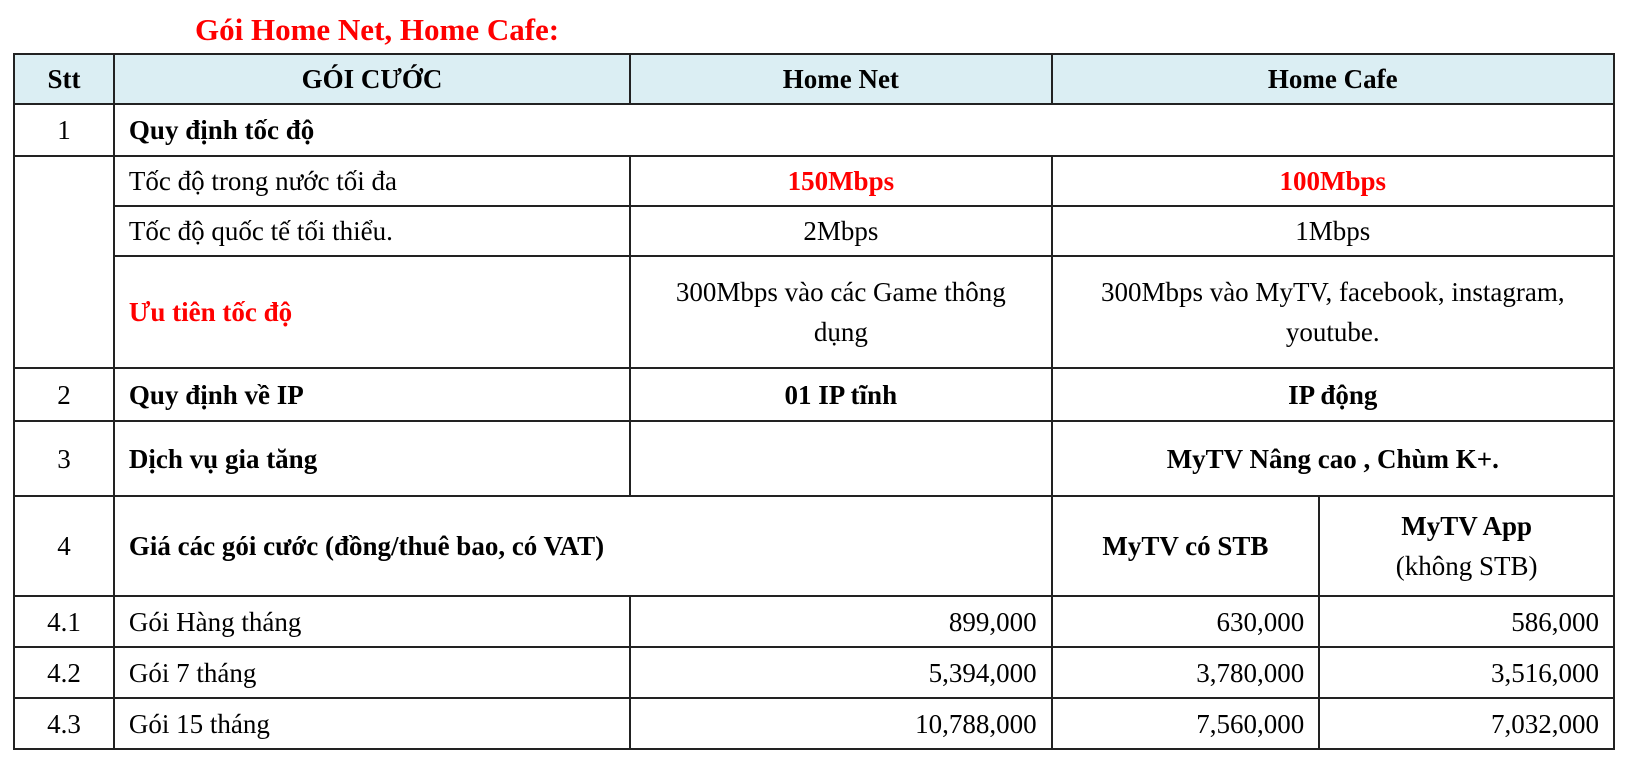 This screenshot has width=1637, height=769. I want to click on home-net-value: 01 IP tĩnh, so click(841, 394).